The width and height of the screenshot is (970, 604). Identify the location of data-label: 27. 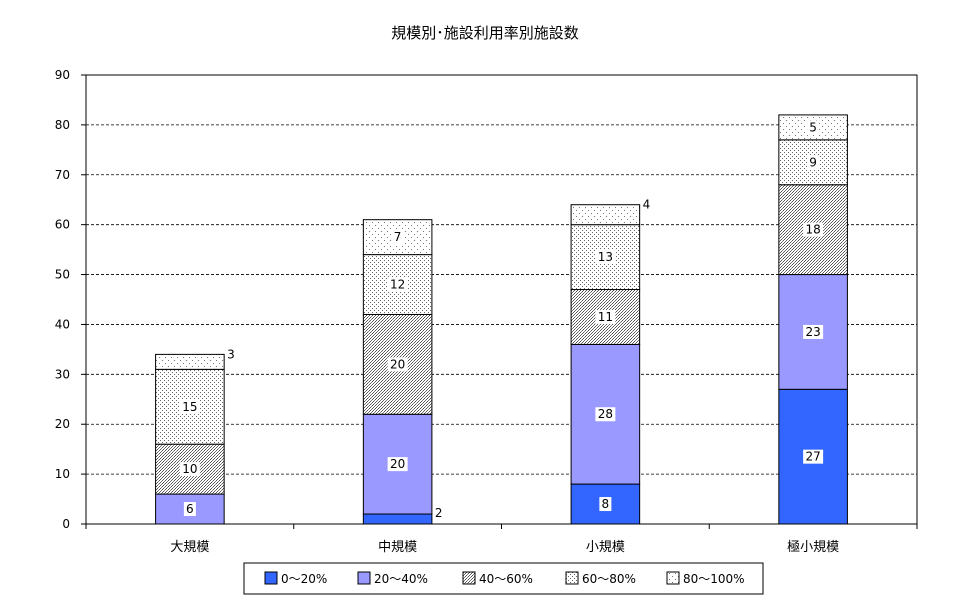
(812, 457).